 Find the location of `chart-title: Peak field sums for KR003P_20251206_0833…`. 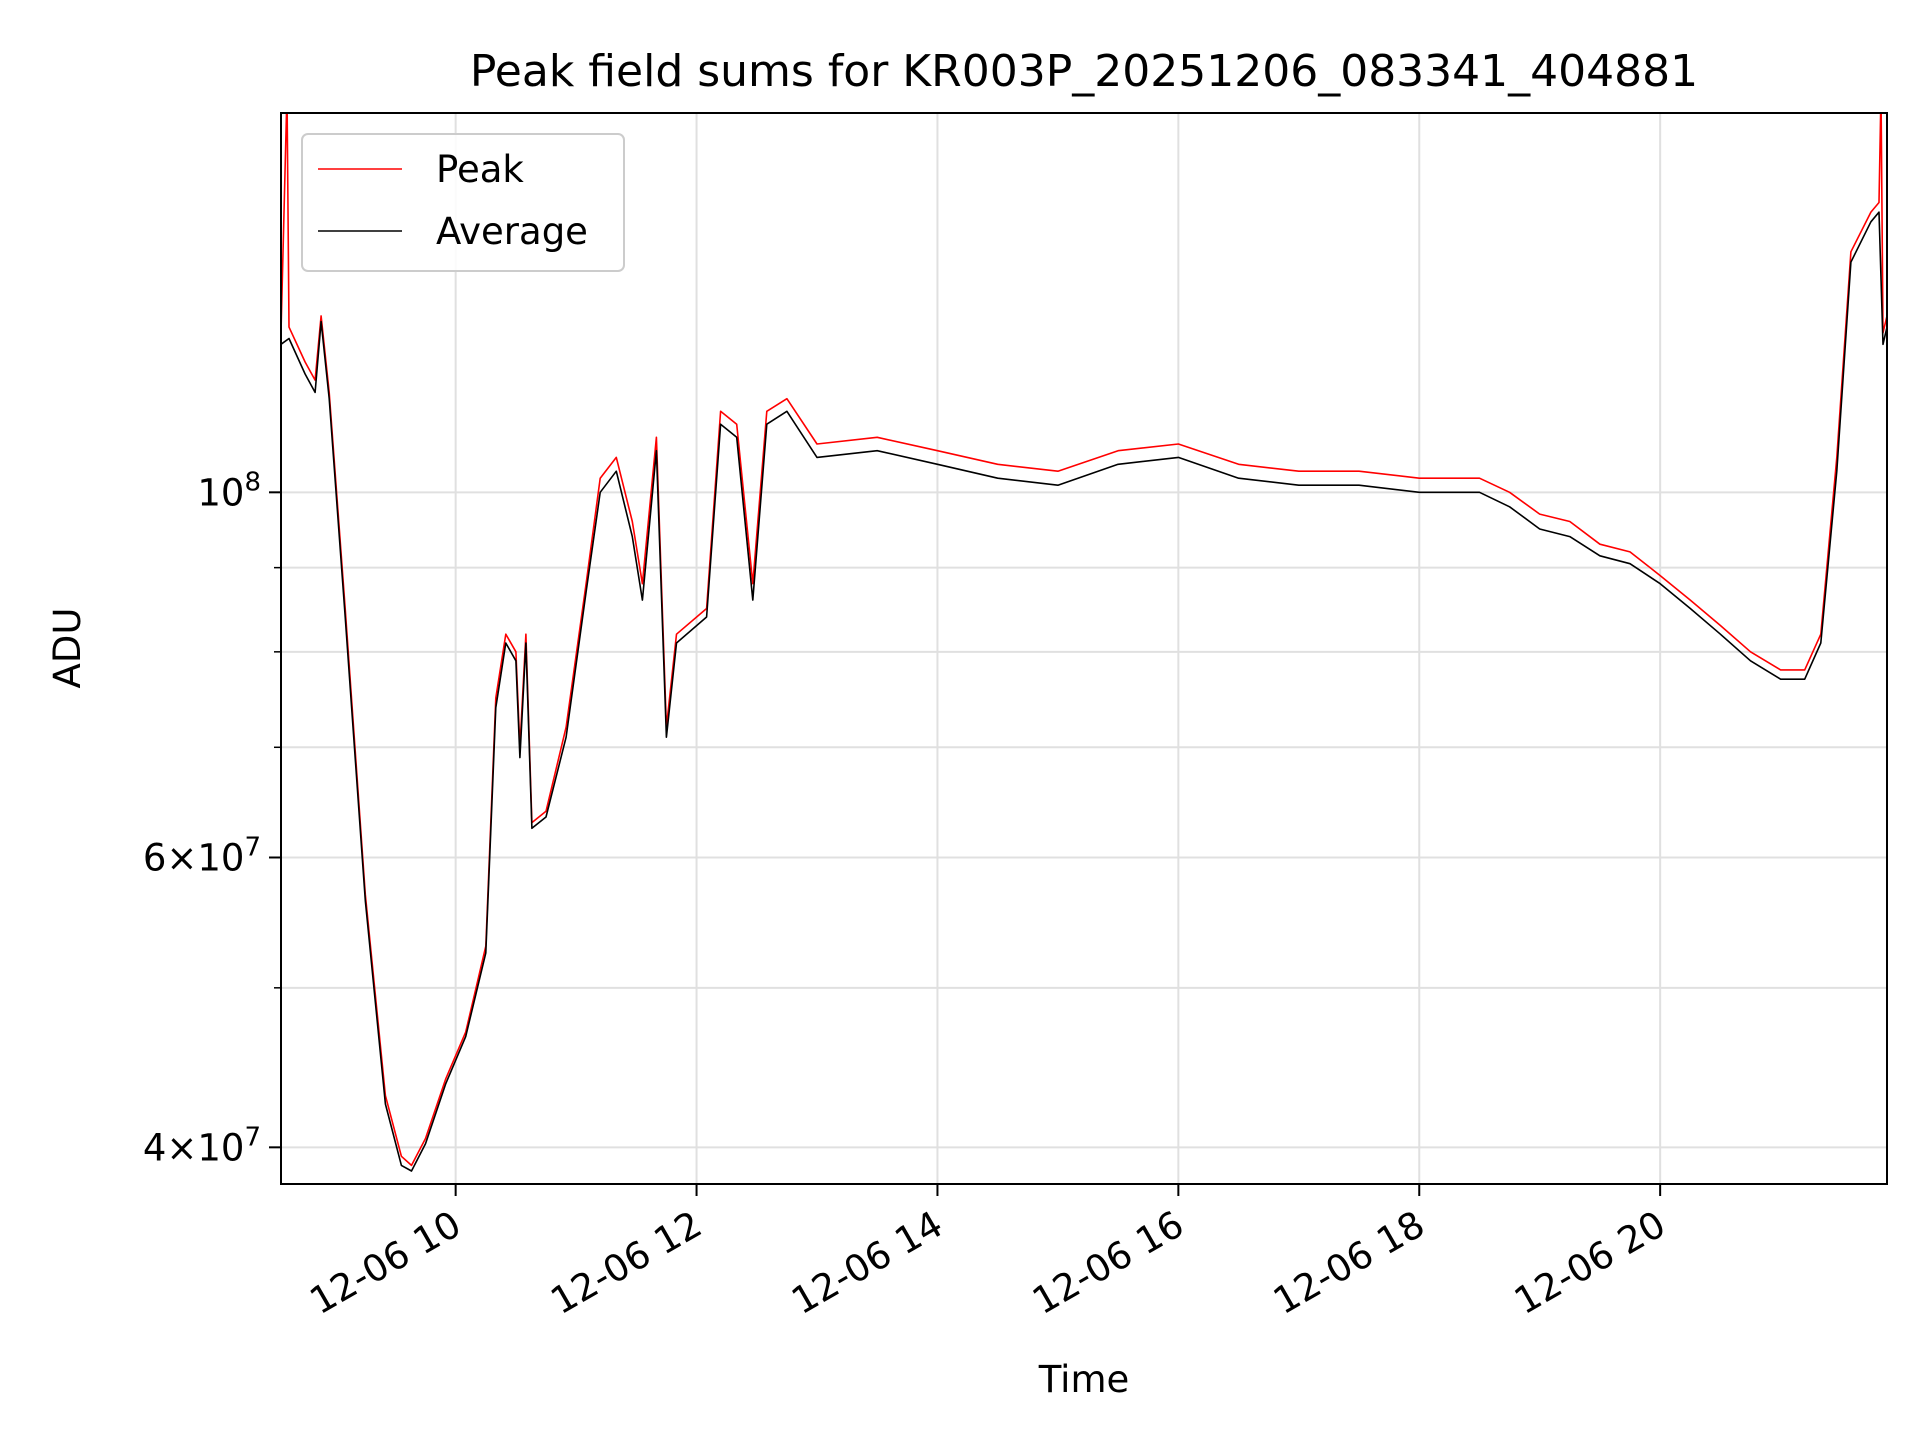

chart-title: Peak field sums for KR003P_20251206_0833… is located at coordinates (1084, 71).